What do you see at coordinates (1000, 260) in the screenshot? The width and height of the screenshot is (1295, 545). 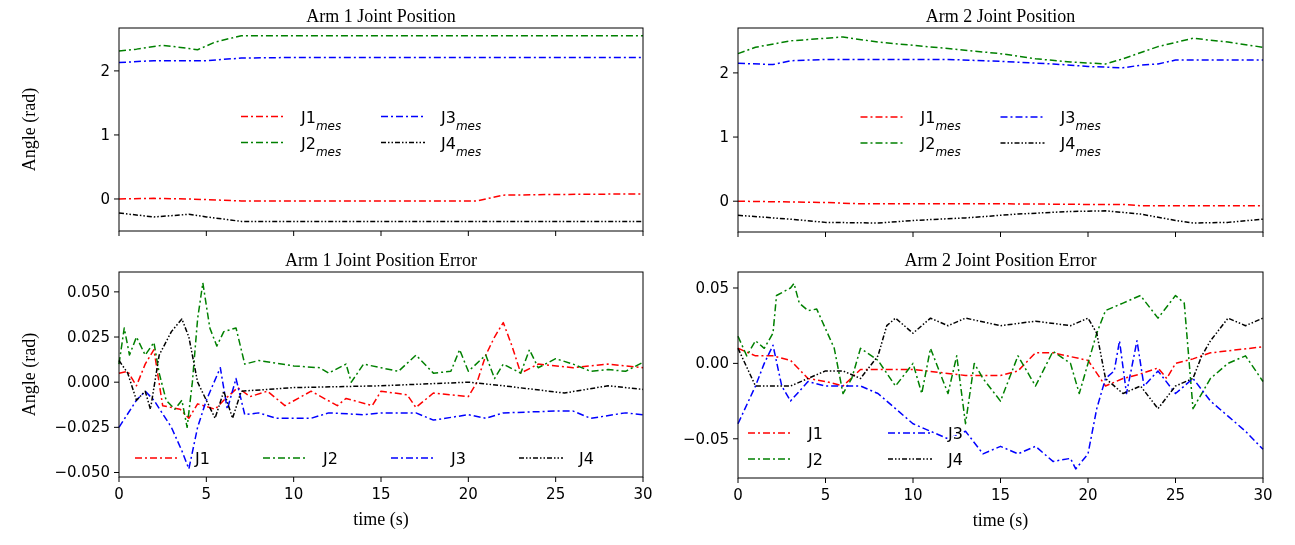 I see `chart-title: Arm 2 Joint Position Error` at bounding box center [1000, 260].